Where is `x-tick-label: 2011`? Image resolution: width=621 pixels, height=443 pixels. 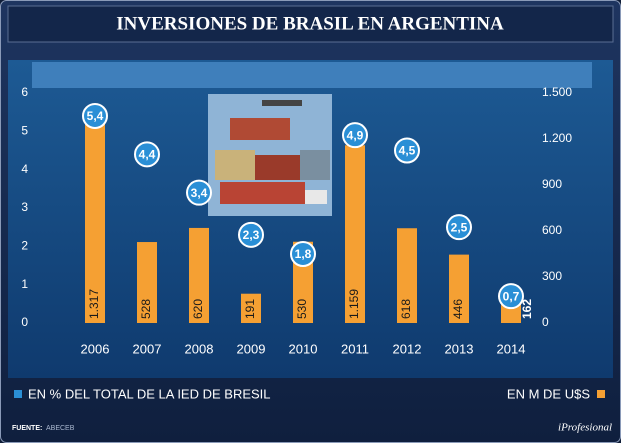
x-tick-label: 2011 is located at coordinates (355, 348).